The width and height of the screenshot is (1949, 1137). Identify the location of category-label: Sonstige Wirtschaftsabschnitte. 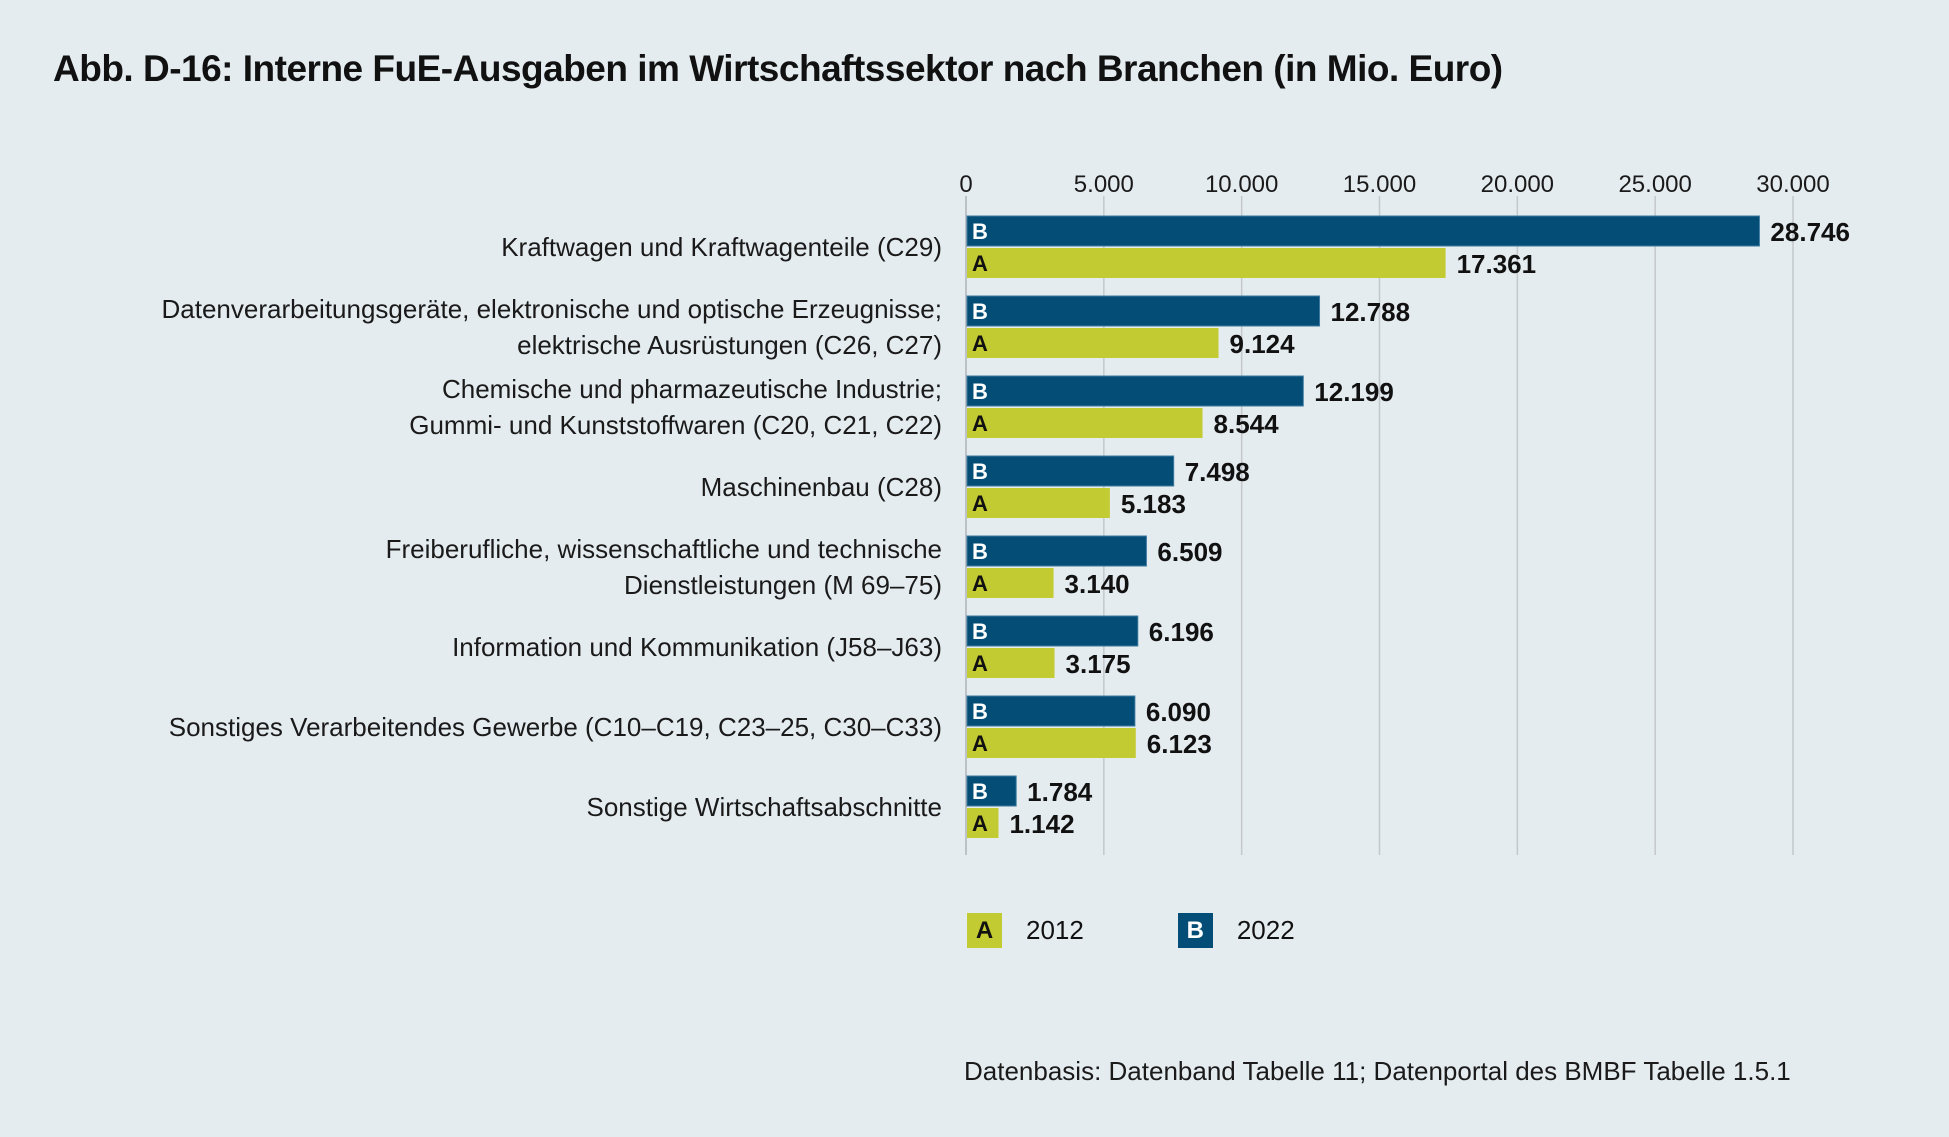
(765, 807).